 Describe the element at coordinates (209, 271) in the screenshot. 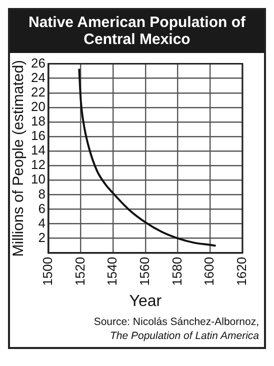

I see `x-tick-label: 1600` at that location.